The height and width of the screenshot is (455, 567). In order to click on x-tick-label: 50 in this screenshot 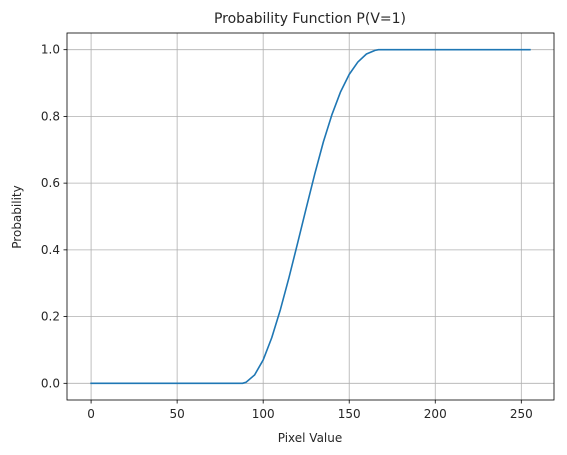, I will do `click(176, 414)`.